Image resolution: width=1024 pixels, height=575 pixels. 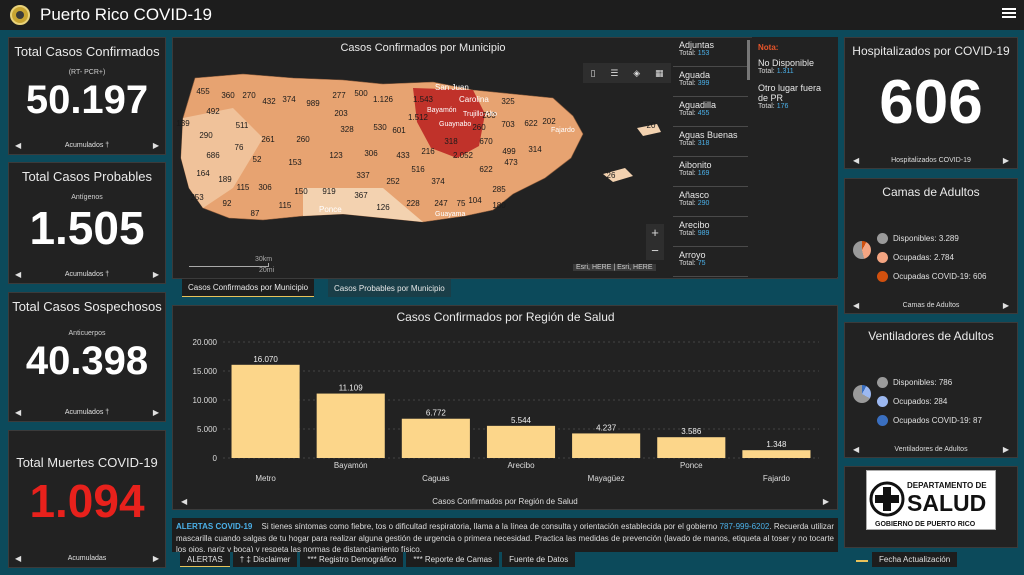 I want to click on south-region-shape, so click(x=363, y=205).